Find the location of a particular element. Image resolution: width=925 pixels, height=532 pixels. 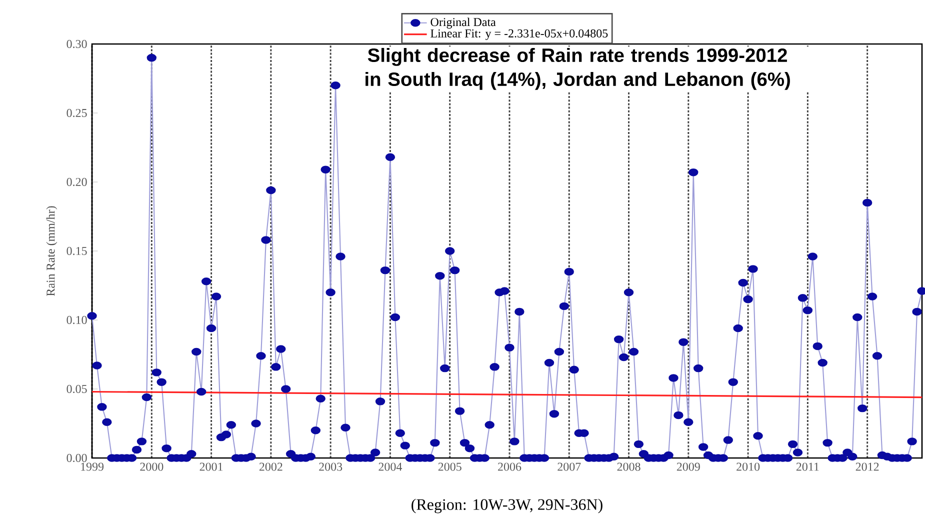

text: Slight decrease of Rain rate trends 1999-2012 in South Iraq (14%), Jordan and Lebanon (6%) is located at coordinates (578, 69).